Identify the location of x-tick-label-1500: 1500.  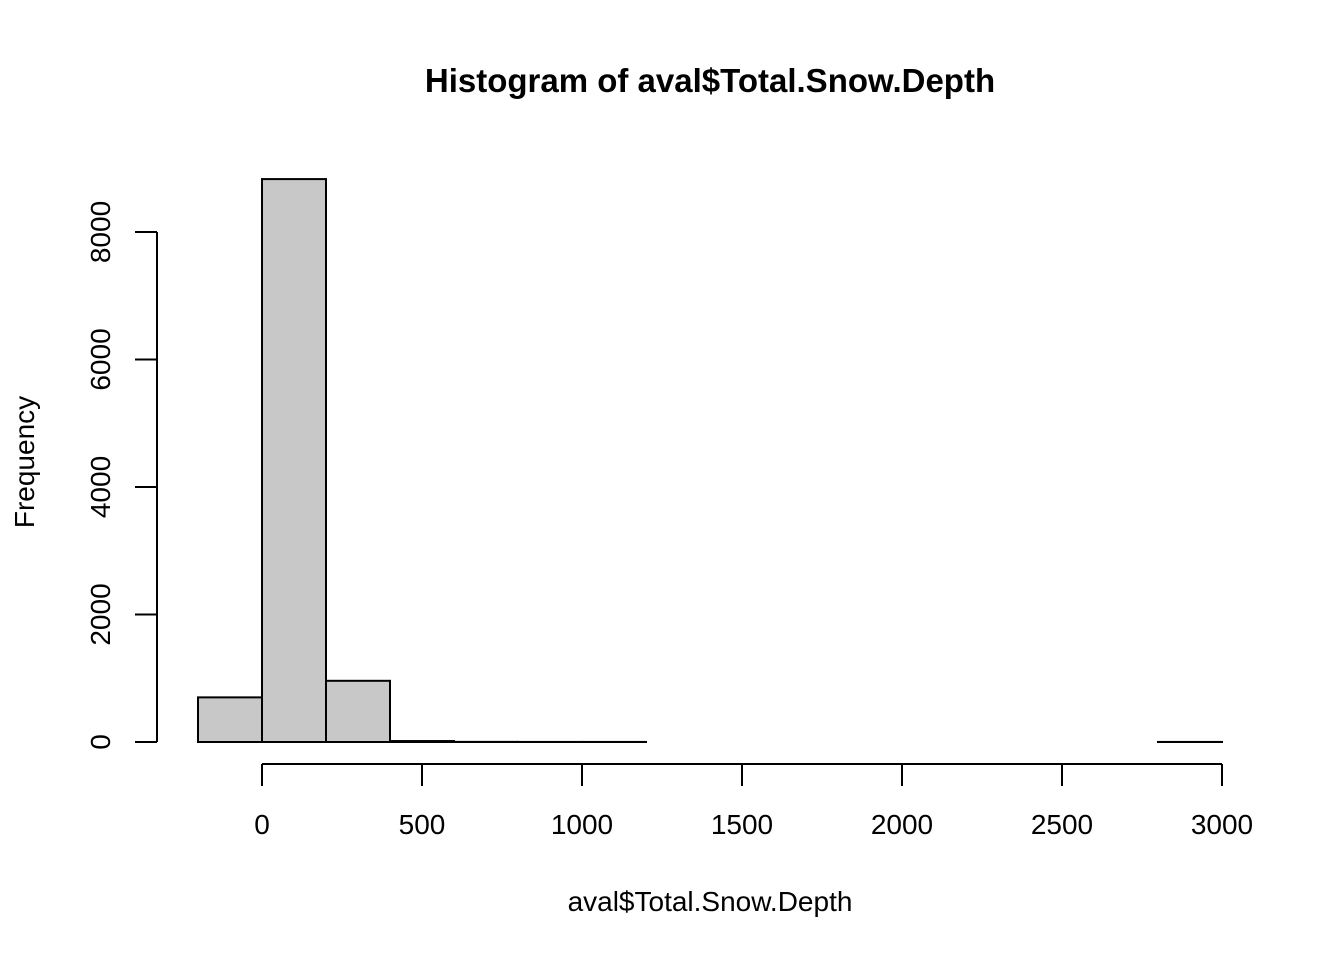
(742, 824).